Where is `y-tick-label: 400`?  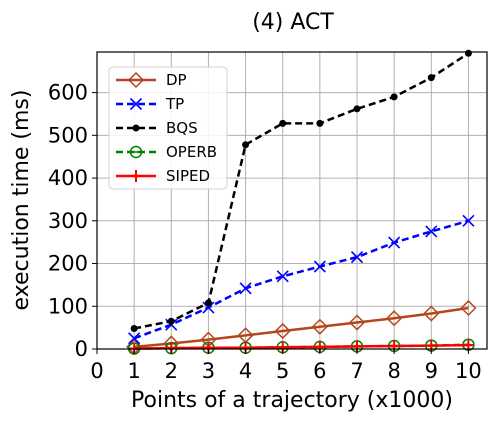 y-tick-label: 400 is located at coordinates (68, 178).